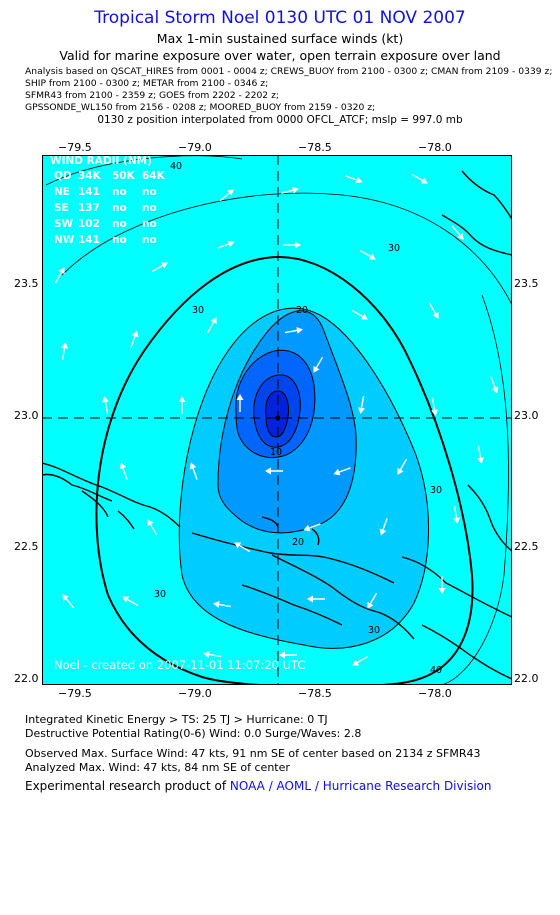  What do you see at coordinates (276, 452) in the screenshot?
I see `contour-label: 10` at bounding box center [276, 452].